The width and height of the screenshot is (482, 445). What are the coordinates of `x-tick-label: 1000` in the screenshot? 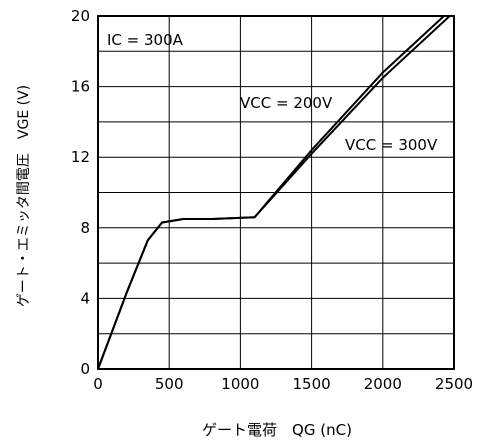 It's located at (240, 384).